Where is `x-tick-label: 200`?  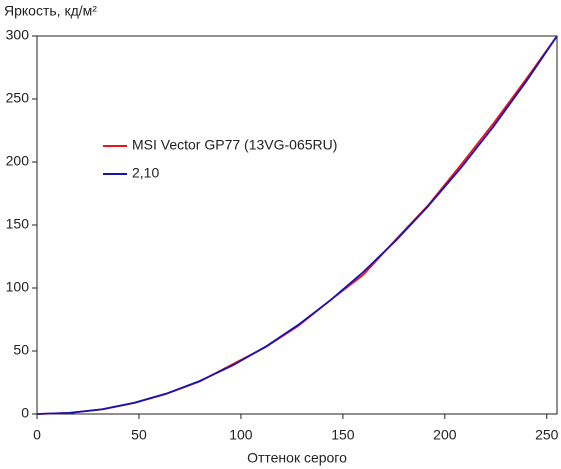
x-tick-label: 200 is located at coordinates (445, 435).